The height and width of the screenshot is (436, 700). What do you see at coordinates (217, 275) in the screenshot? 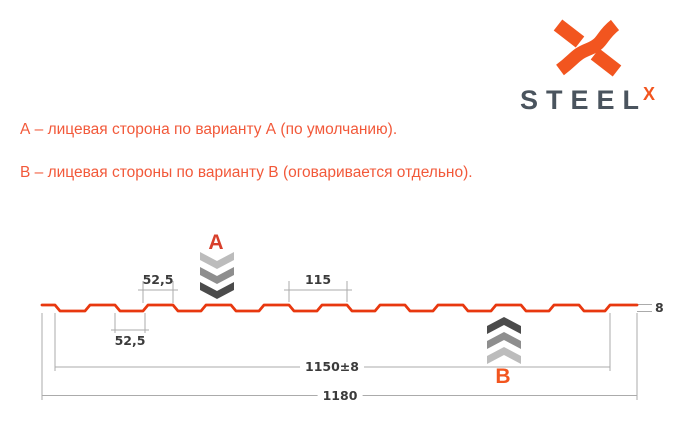
I see `side-a-chevrons-icon` at bounding box center [217, 275].